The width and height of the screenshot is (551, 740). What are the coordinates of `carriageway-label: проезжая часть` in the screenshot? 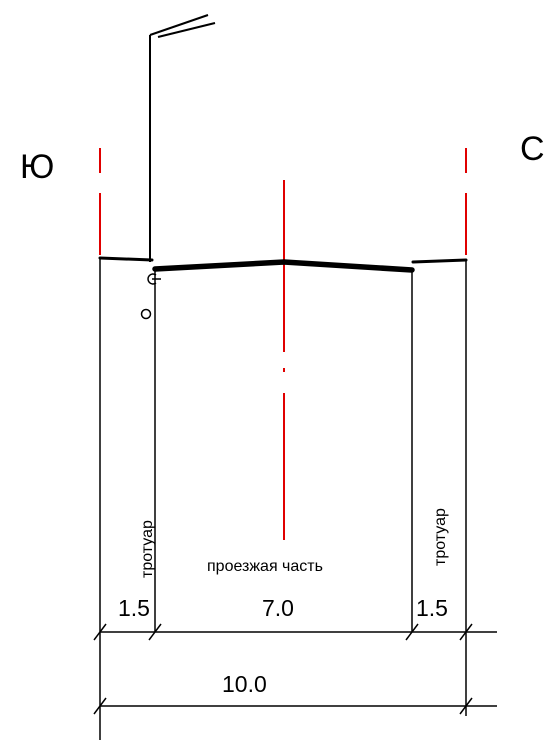 It's located at (265, 566).